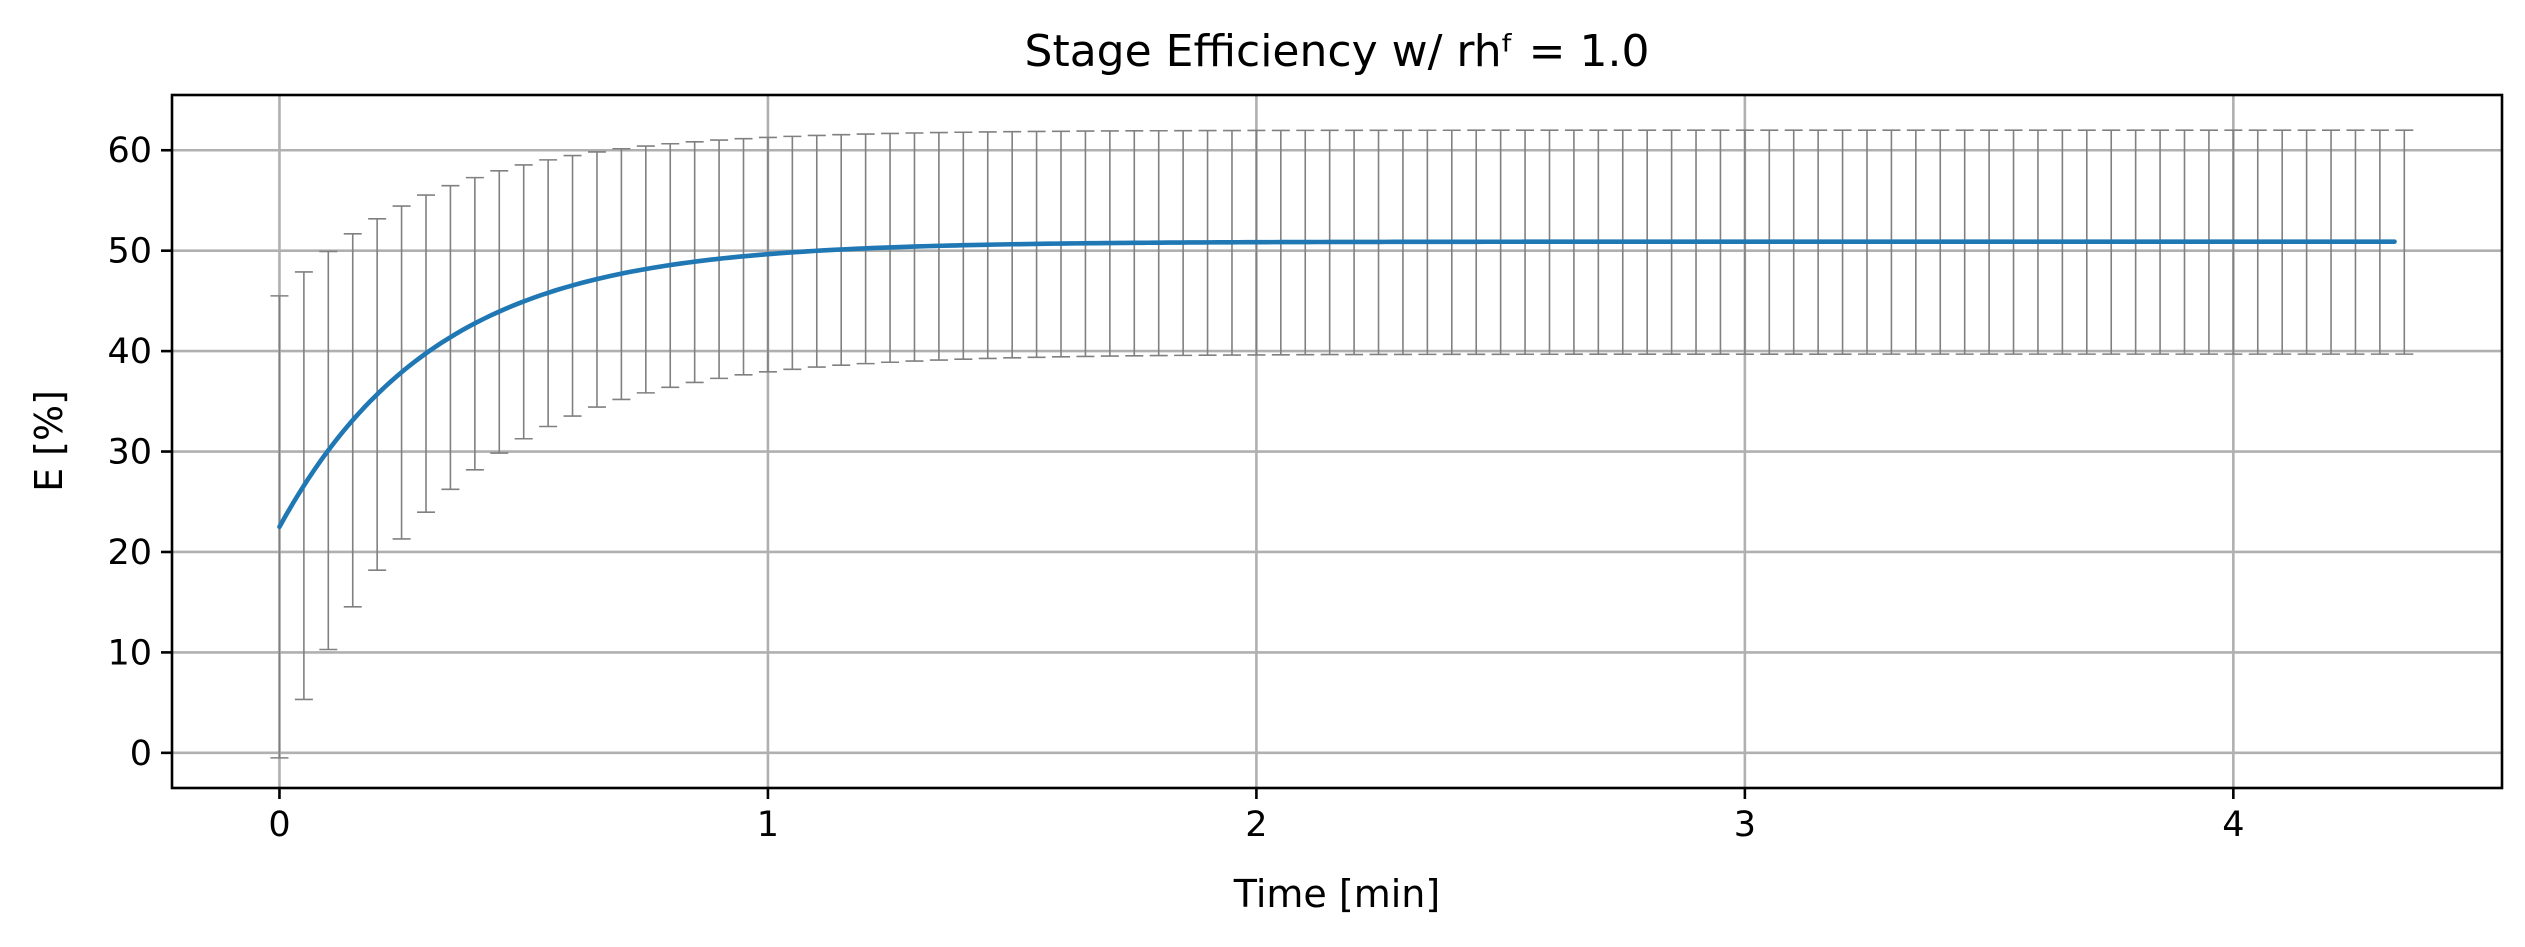 This screenshot has height=947, width=2525. I want to click on y-tick-label: 0, so click(141, 754).